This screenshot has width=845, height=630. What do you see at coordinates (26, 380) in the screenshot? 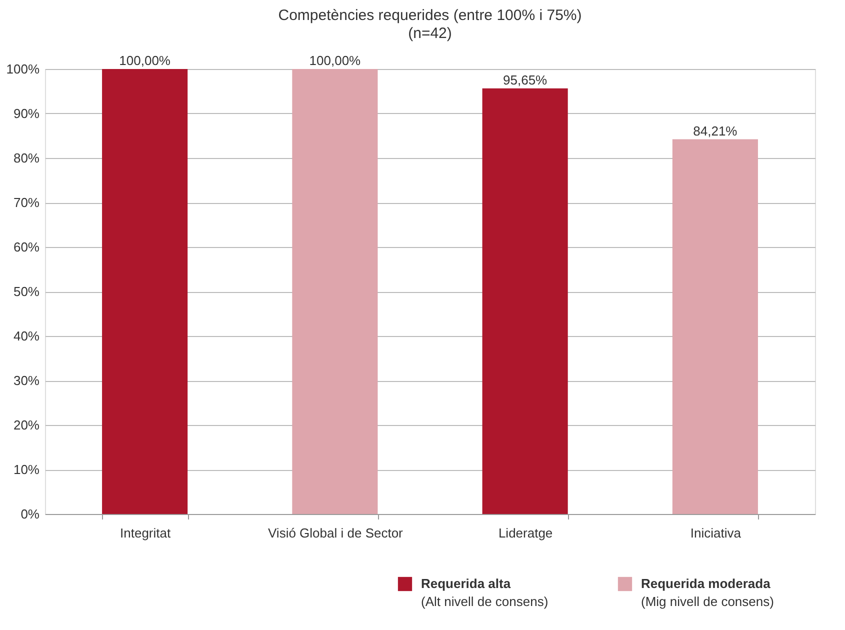
I see `y-tick-label: 30%` at bounding box center [26, 380].